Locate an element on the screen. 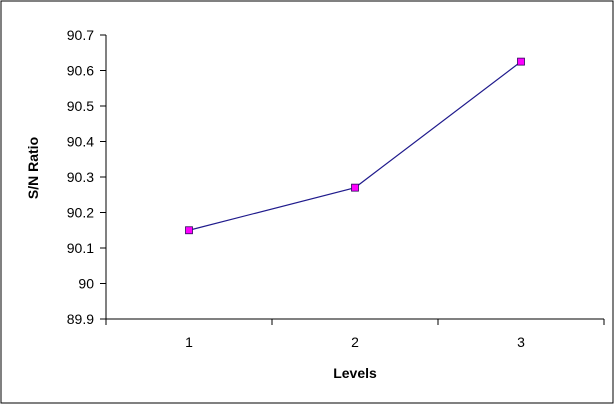  y-tick-label: 90.1 is located at coordinates (80, 248).